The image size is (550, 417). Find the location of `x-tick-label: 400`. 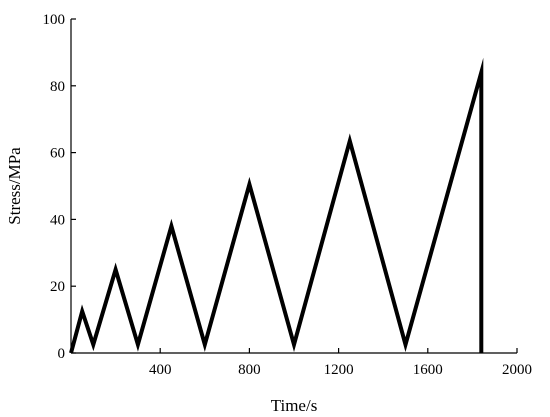

x-tick-label: 400 is located at coordinates (160, 370).